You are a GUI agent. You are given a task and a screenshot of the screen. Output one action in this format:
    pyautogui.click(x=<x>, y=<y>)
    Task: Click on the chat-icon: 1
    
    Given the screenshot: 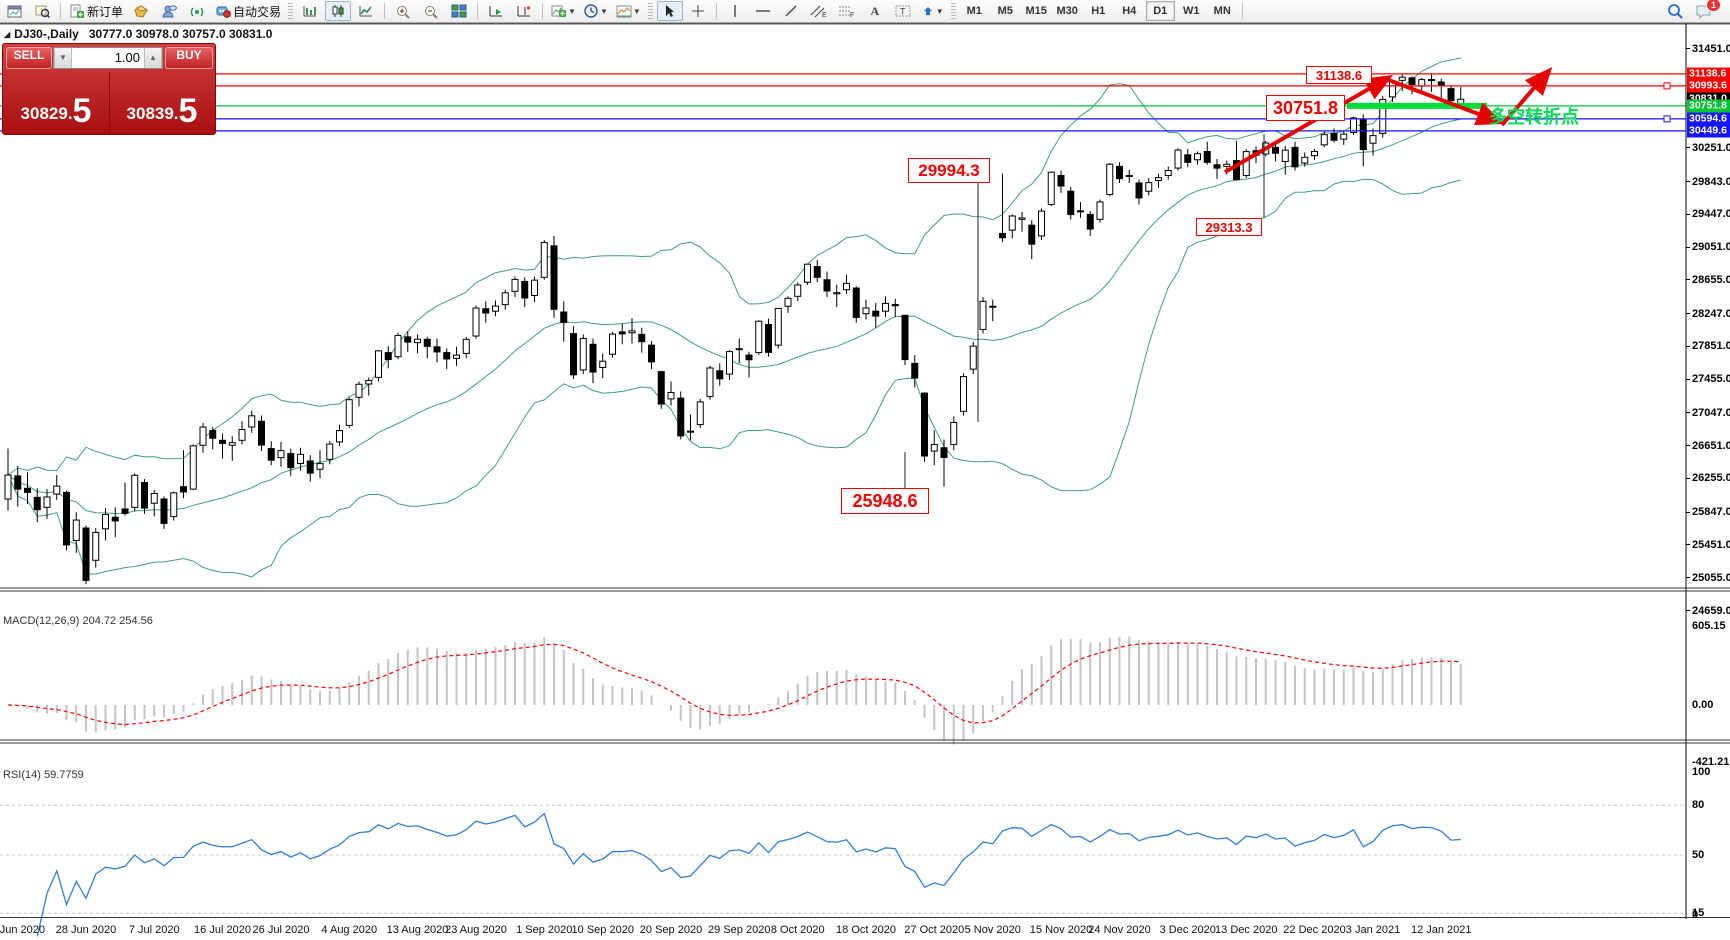 What is the action you would take?
    pyautogui.click(x=1705, y=10)
    